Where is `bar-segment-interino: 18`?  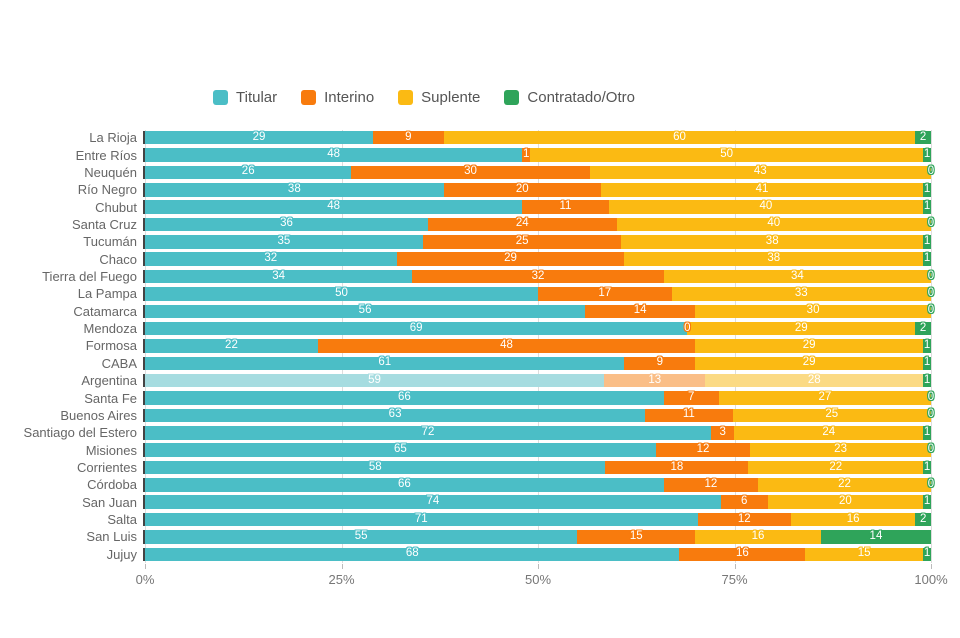 bar-segment-interino: 18 is located at coordinates (677, 467).